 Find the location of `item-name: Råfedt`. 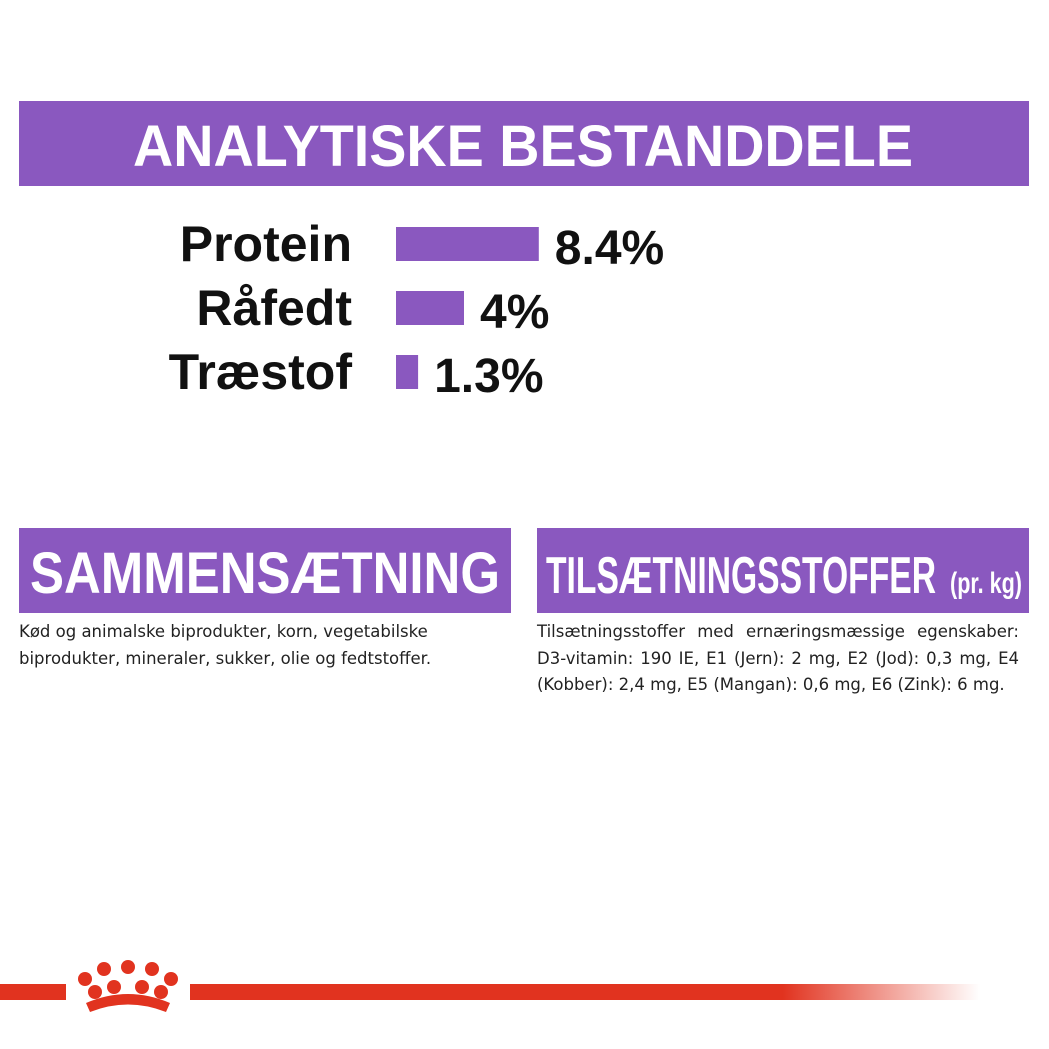

item-name: Råfedt is located at coordinates (274, 308).